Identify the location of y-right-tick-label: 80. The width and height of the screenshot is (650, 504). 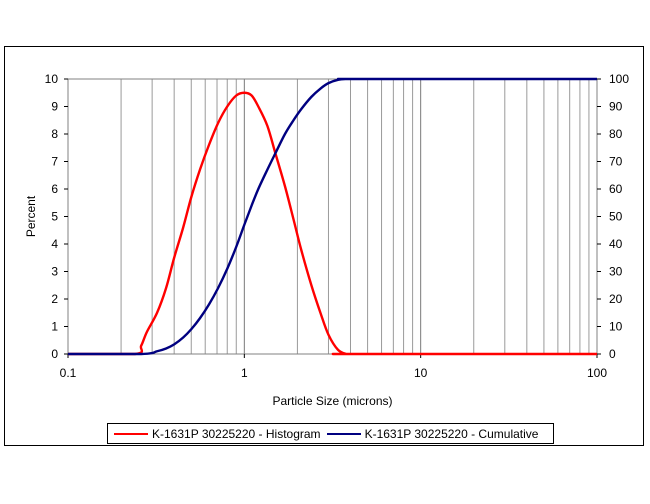
(616, 134).